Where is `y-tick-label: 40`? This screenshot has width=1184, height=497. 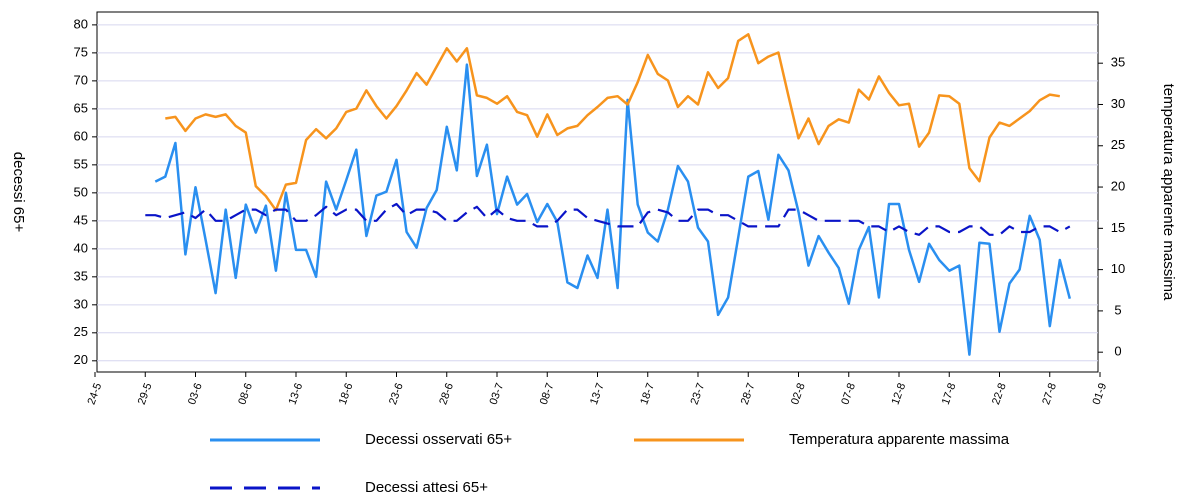
y-tick-label: 40 is located at coordinates (81, 247).